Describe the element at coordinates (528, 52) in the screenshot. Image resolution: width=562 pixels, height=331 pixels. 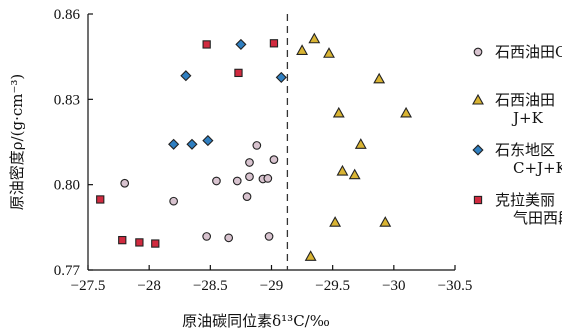
I see `legend-label: 石西油田C` at that location.